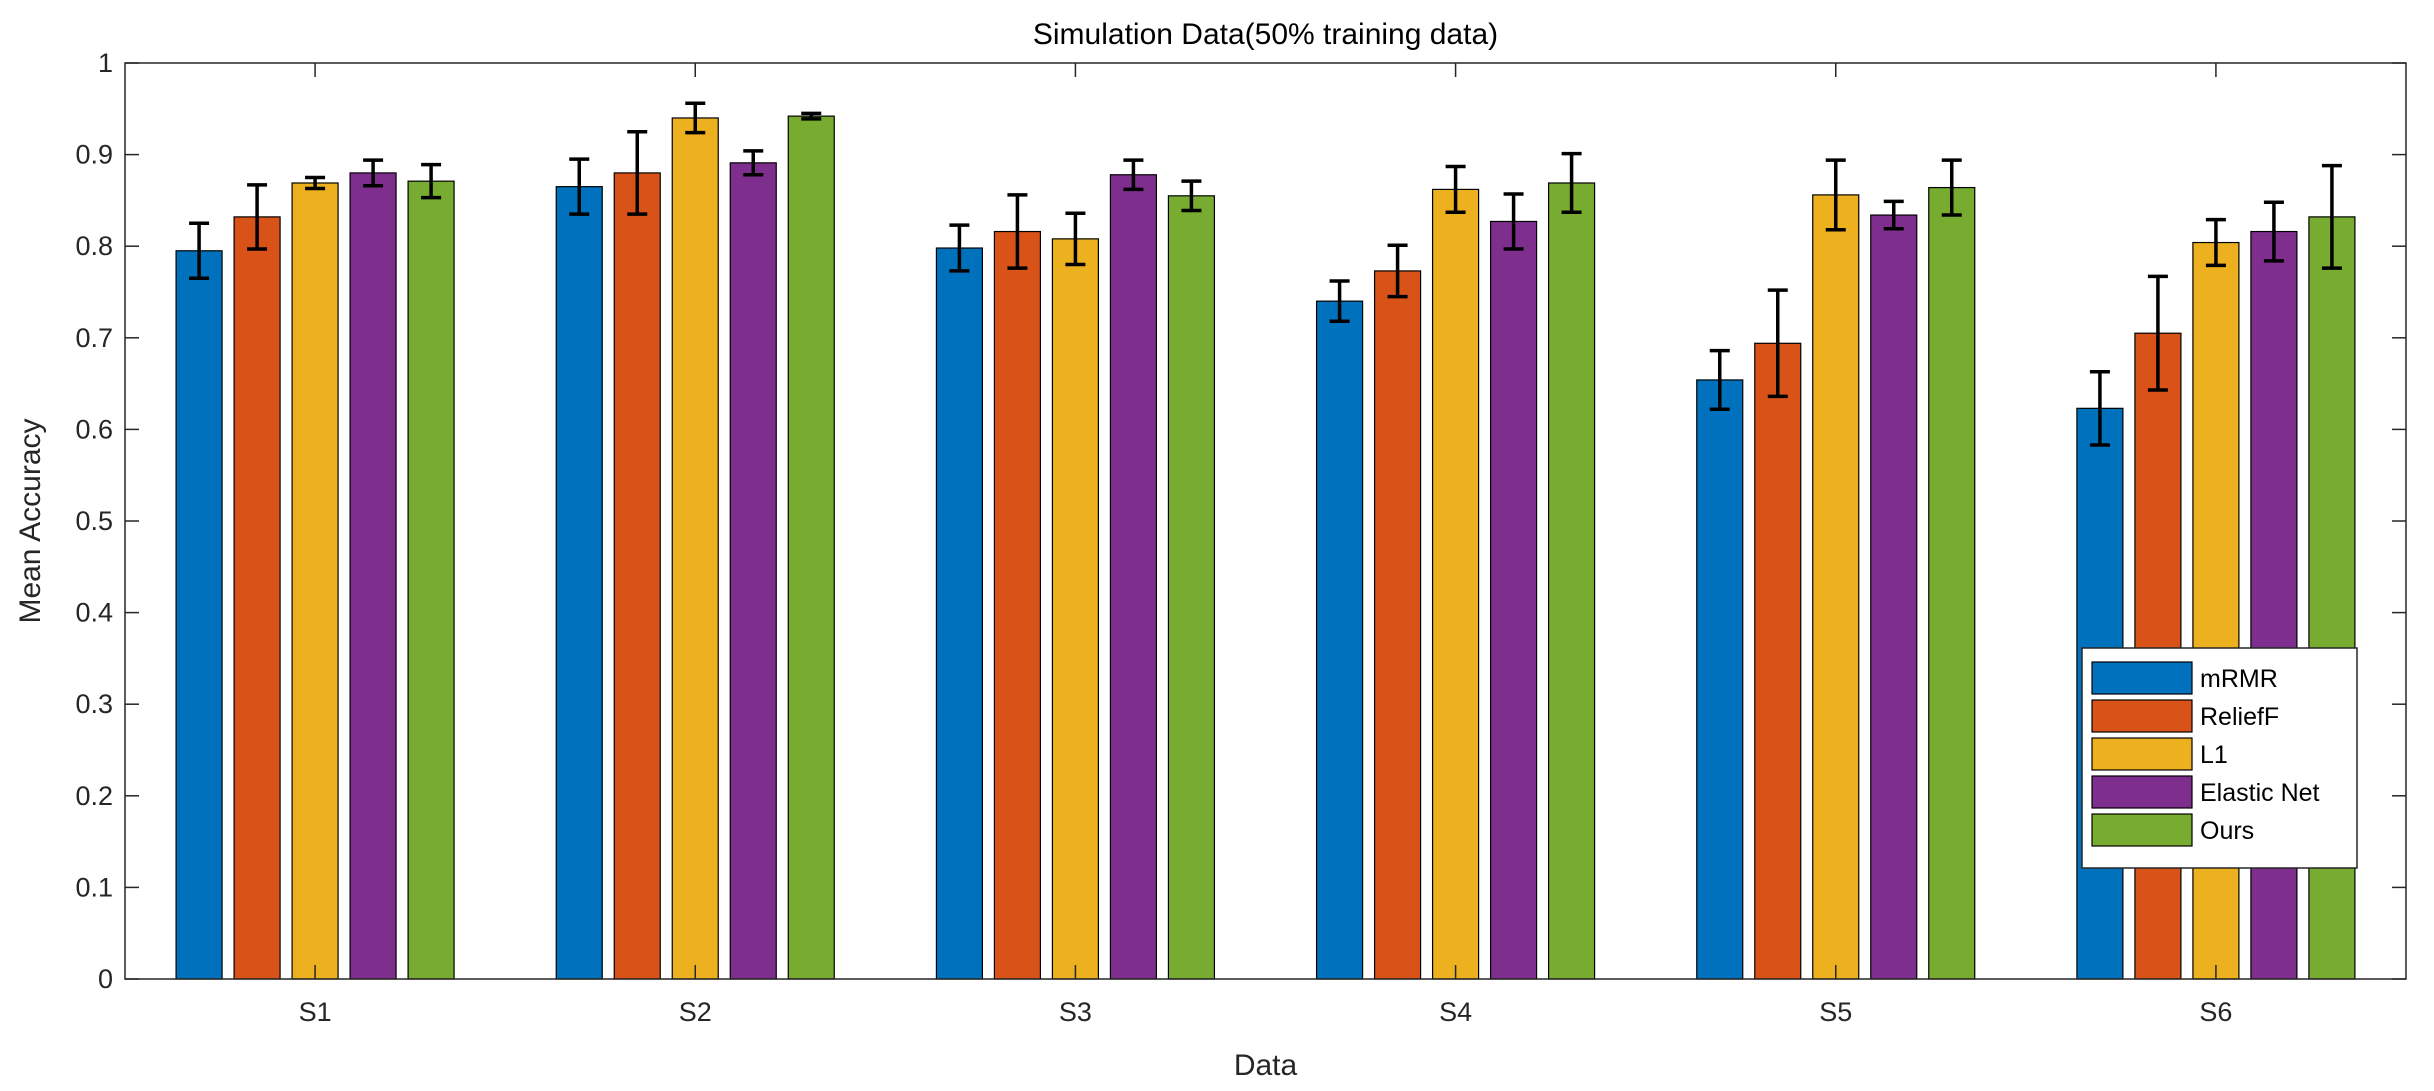 The height and width of the screenshot is (1091, 2434). Describe the element at coordinates (1571, 581) in the screenshot. I see `bar-ours-s4` at that location.